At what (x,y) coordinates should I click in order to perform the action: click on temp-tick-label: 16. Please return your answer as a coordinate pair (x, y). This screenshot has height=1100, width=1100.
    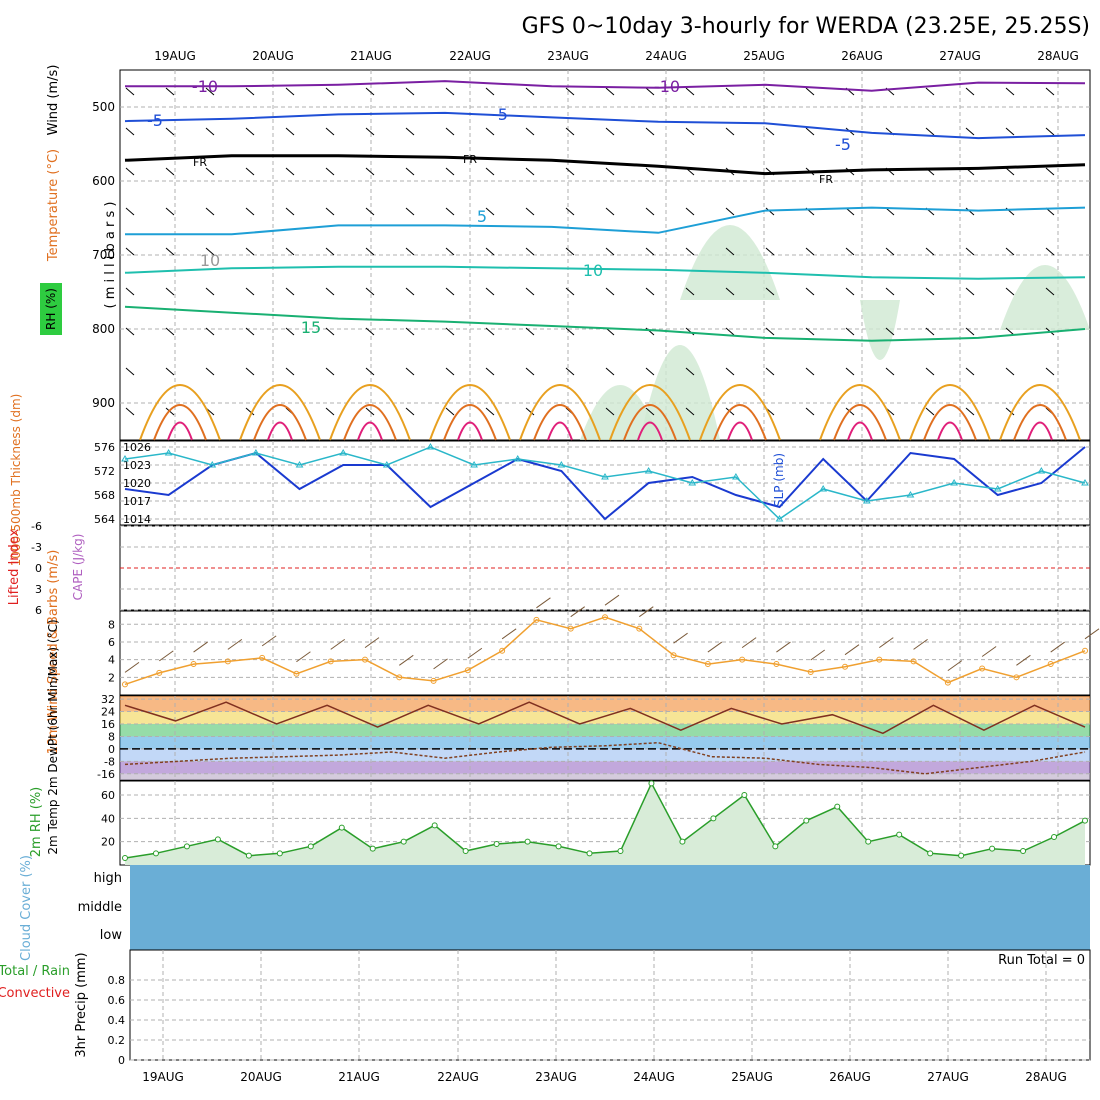
    Looking at the image, I should click on (108, 724).